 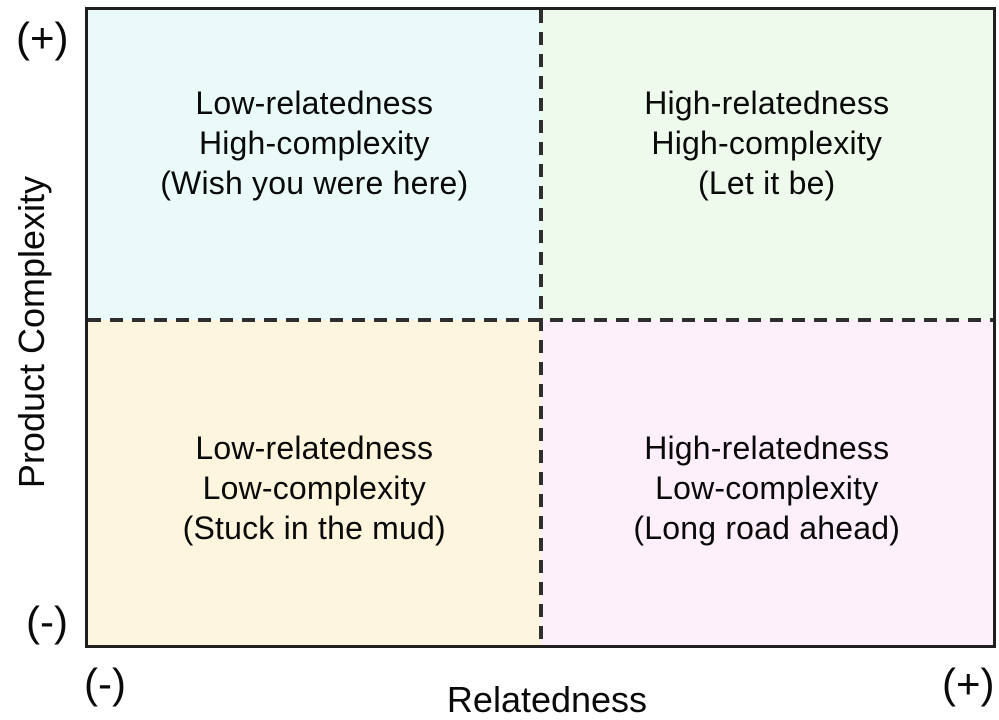 What do you see at coordinates (547, 699) in the screenshot?
I see `x-axis-label: Relatedness` at bounding box center [547, 699].